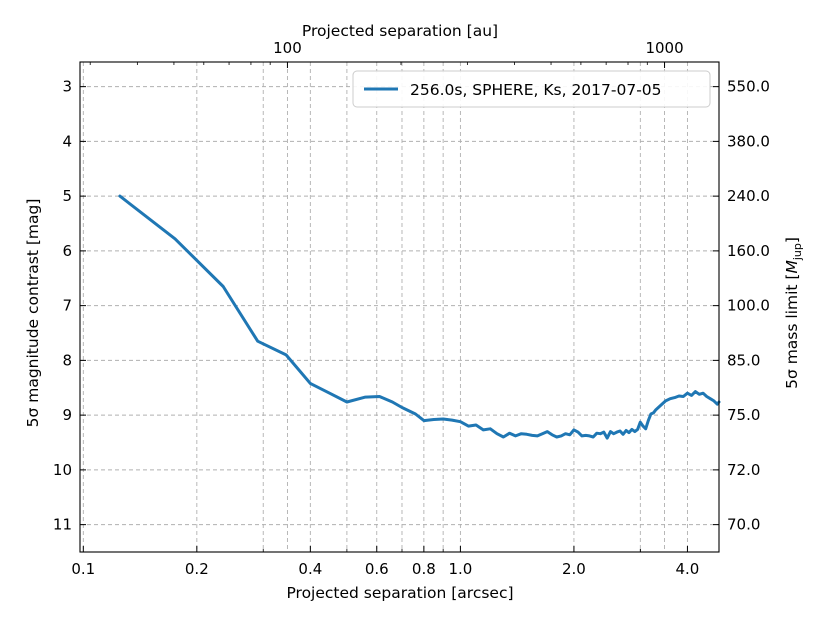 The height and width of the screenshot is (623, 830). Describe the element at coordinates (574, 569) in the screenshot. I see `x-tick-label: 2.0` at that location.